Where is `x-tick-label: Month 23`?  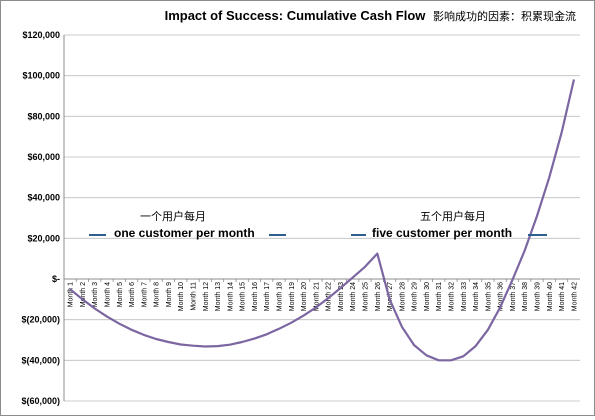
x-tick-label: Month 23 is located at coordinates (341, 296).